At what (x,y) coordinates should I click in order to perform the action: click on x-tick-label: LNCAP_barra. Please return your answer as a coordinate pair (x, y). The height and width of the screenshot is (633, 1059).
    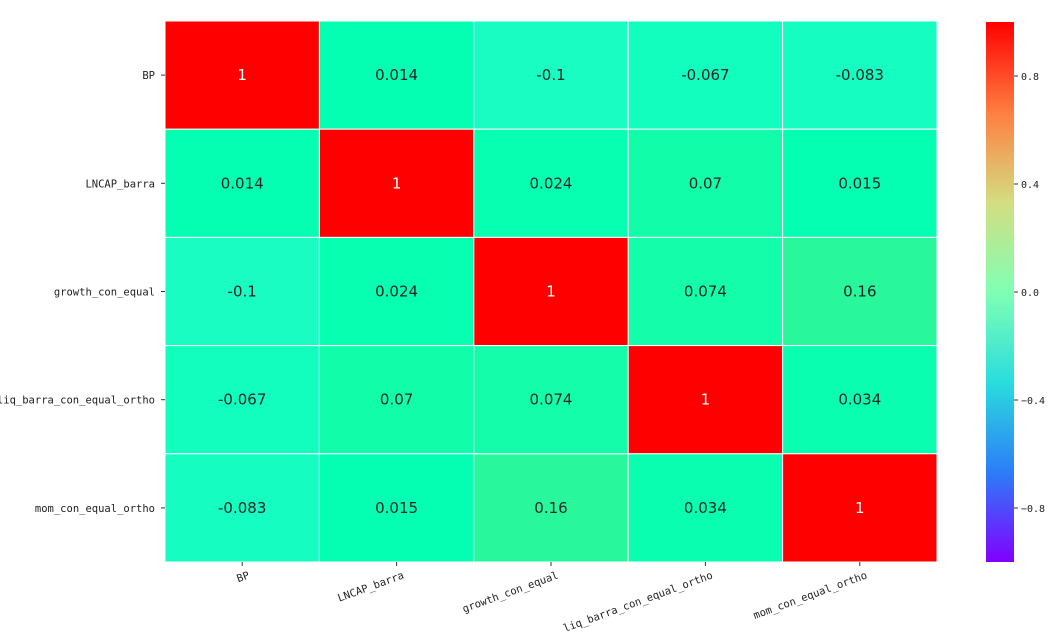
    Looking at the image, I should click on (370, 587).